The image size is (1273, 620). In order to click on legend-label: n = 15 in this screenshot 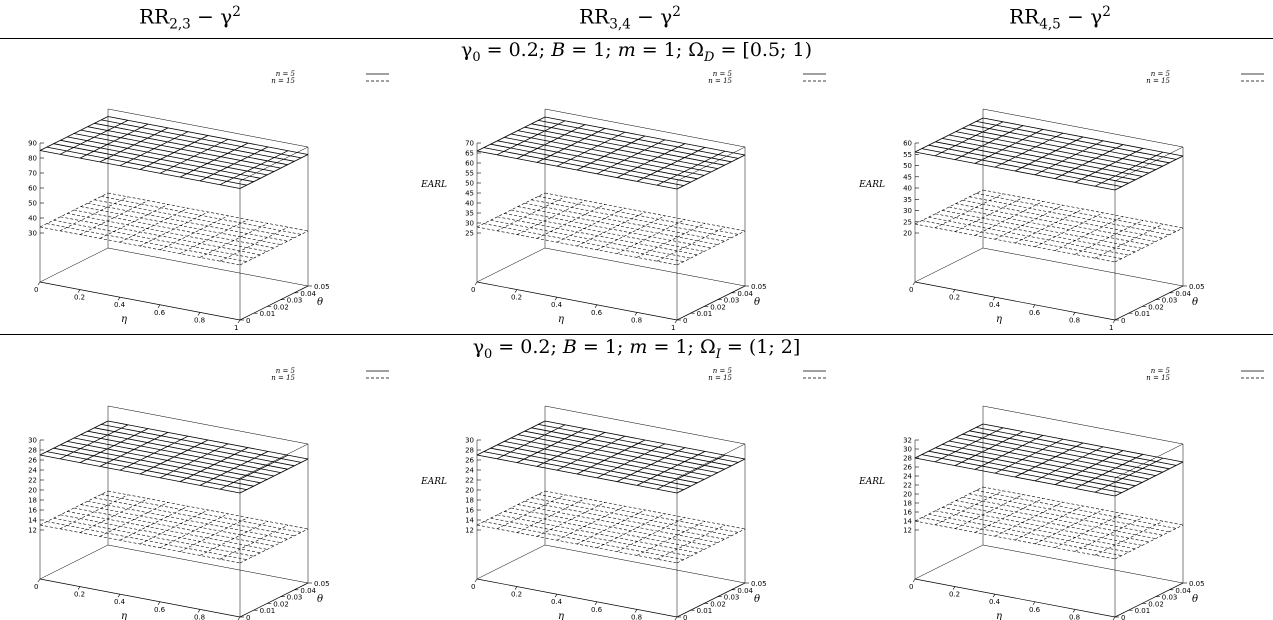, I will do `click(720, 378)`.